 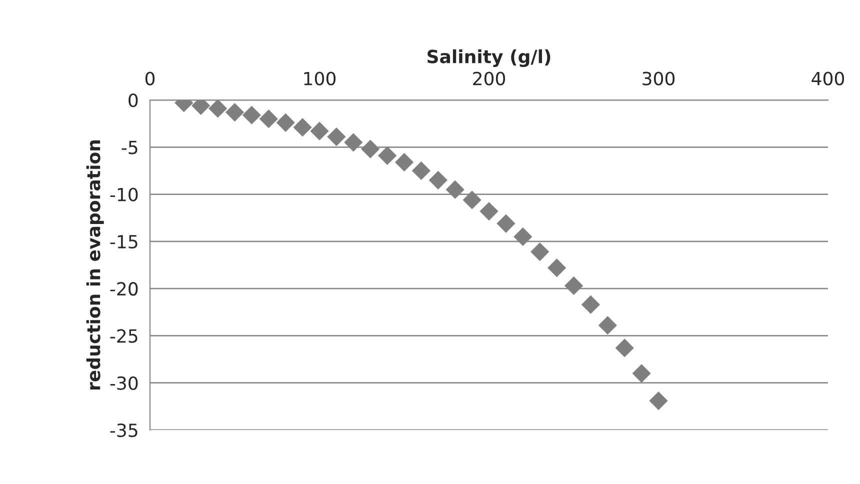 What do you see at coordinates (828, 79) in the screenshot?
I see `x-tick-label: 400` at bounding box center [828, 79].